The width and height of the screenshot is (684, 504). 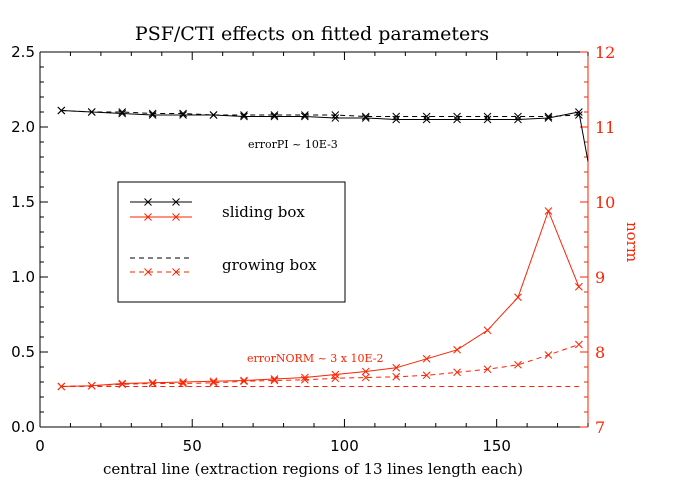 What do you see at coordinates (605, 52) in the screenshot?
I see `y-right-tick-label: 12` at bounding box center [605, 52].